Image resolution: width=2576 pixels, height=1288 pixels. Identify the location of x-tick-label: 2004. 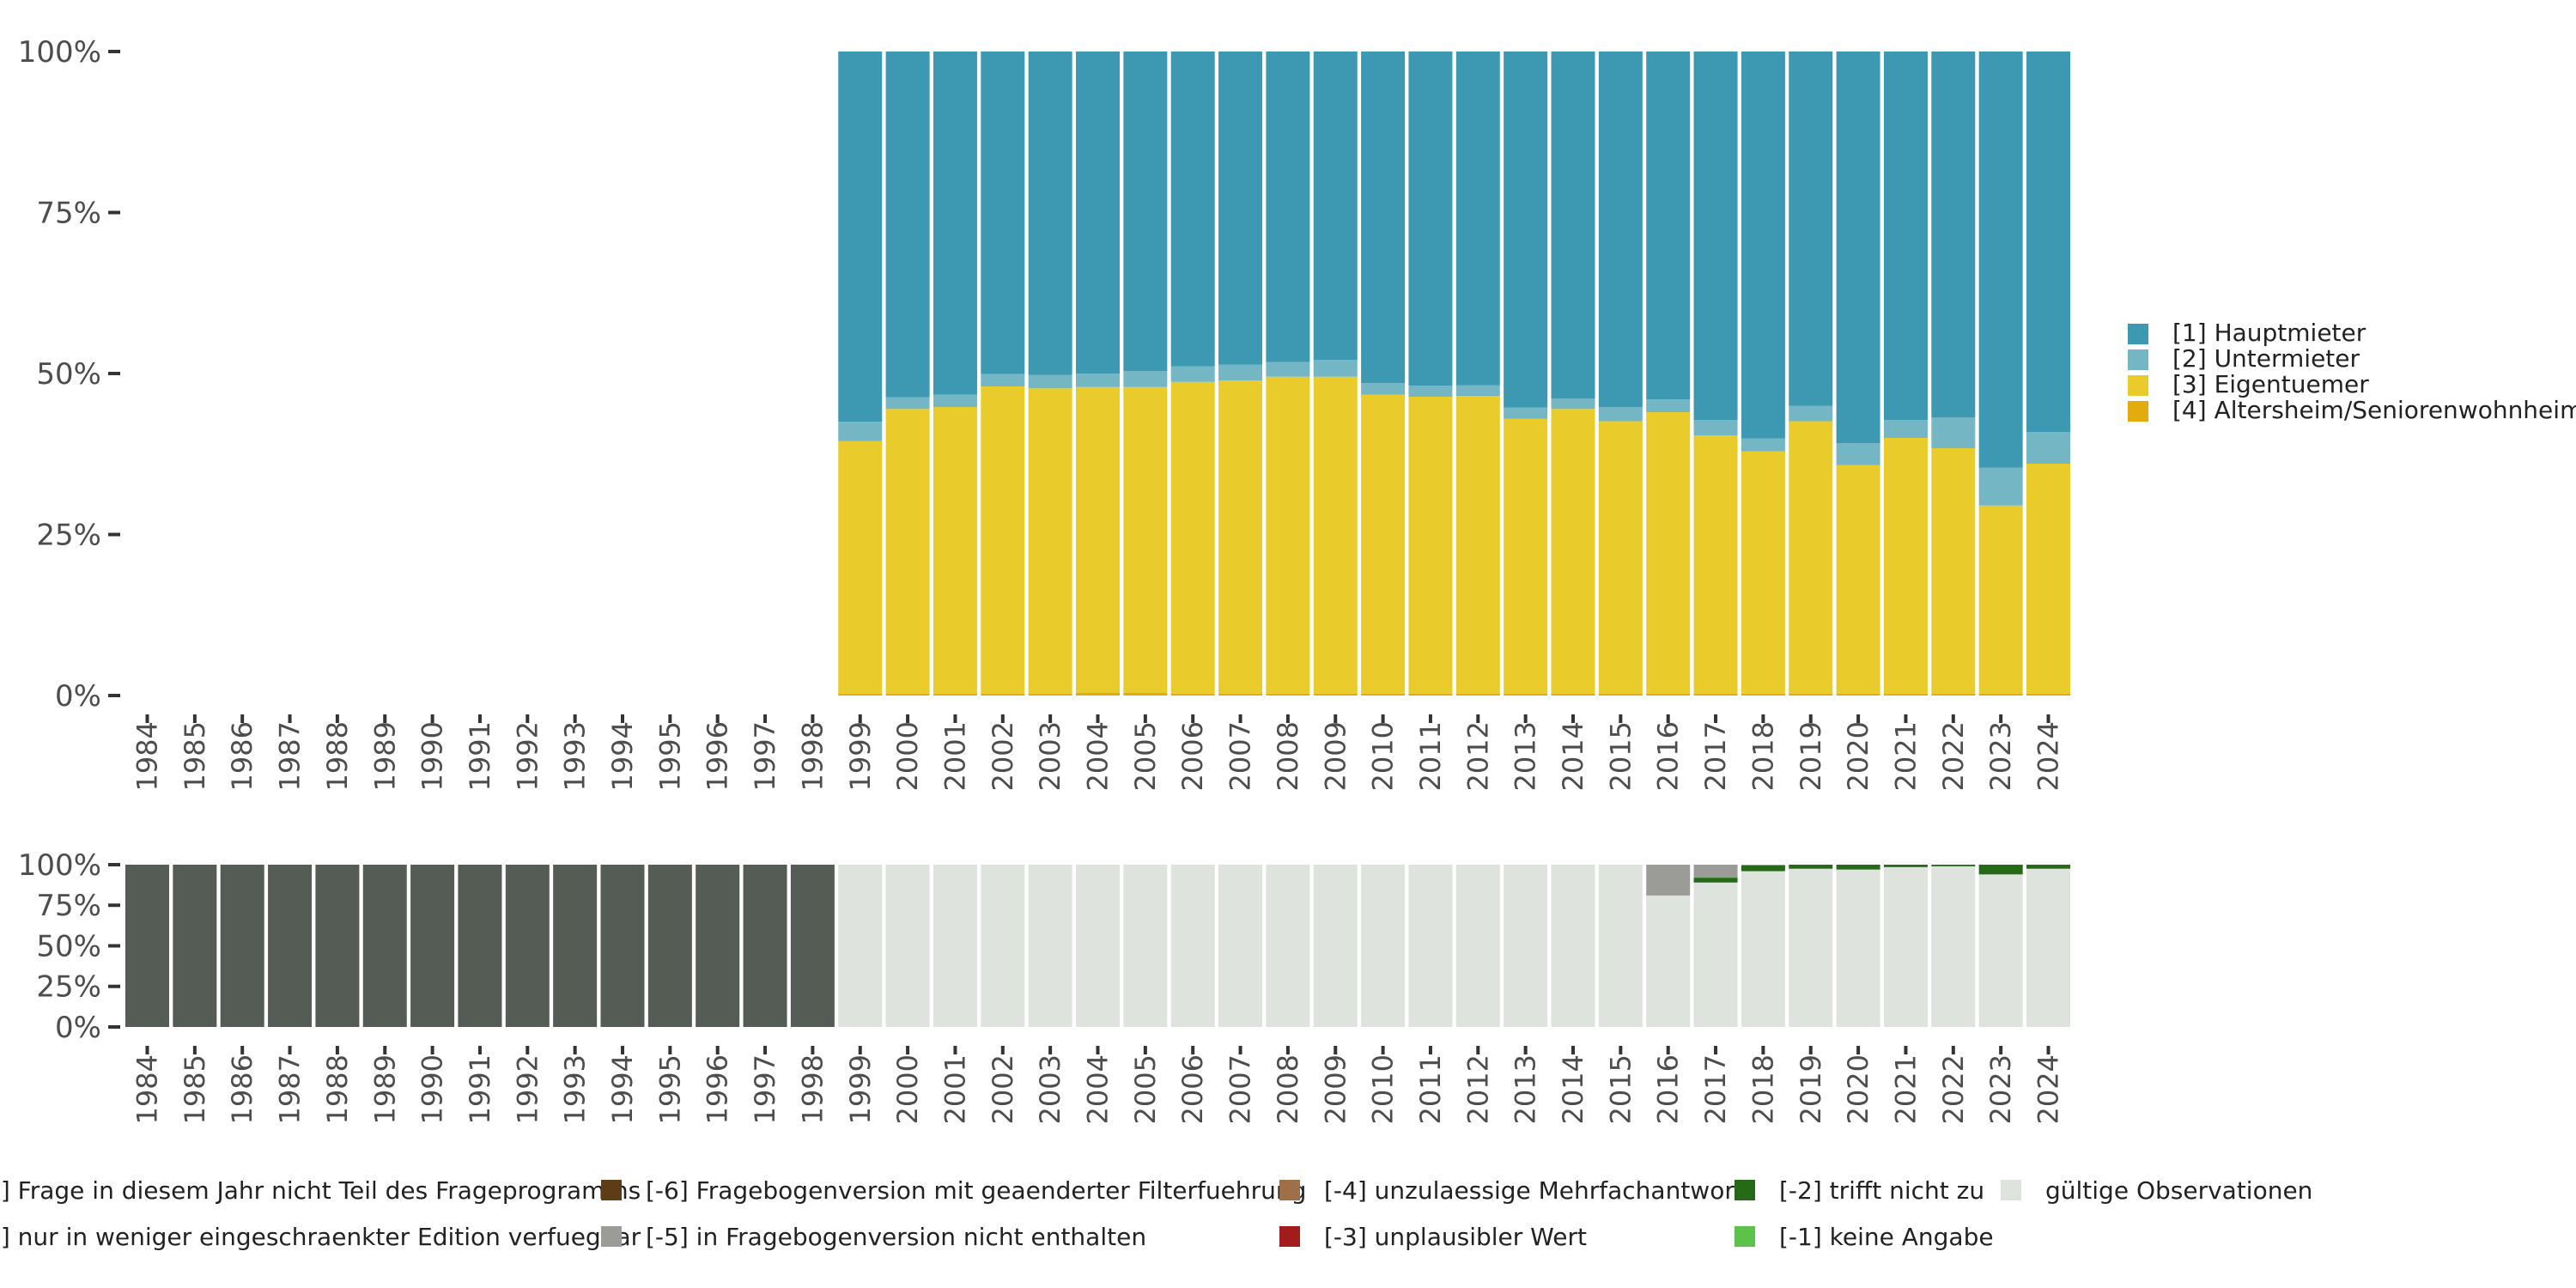
(1098, 756).